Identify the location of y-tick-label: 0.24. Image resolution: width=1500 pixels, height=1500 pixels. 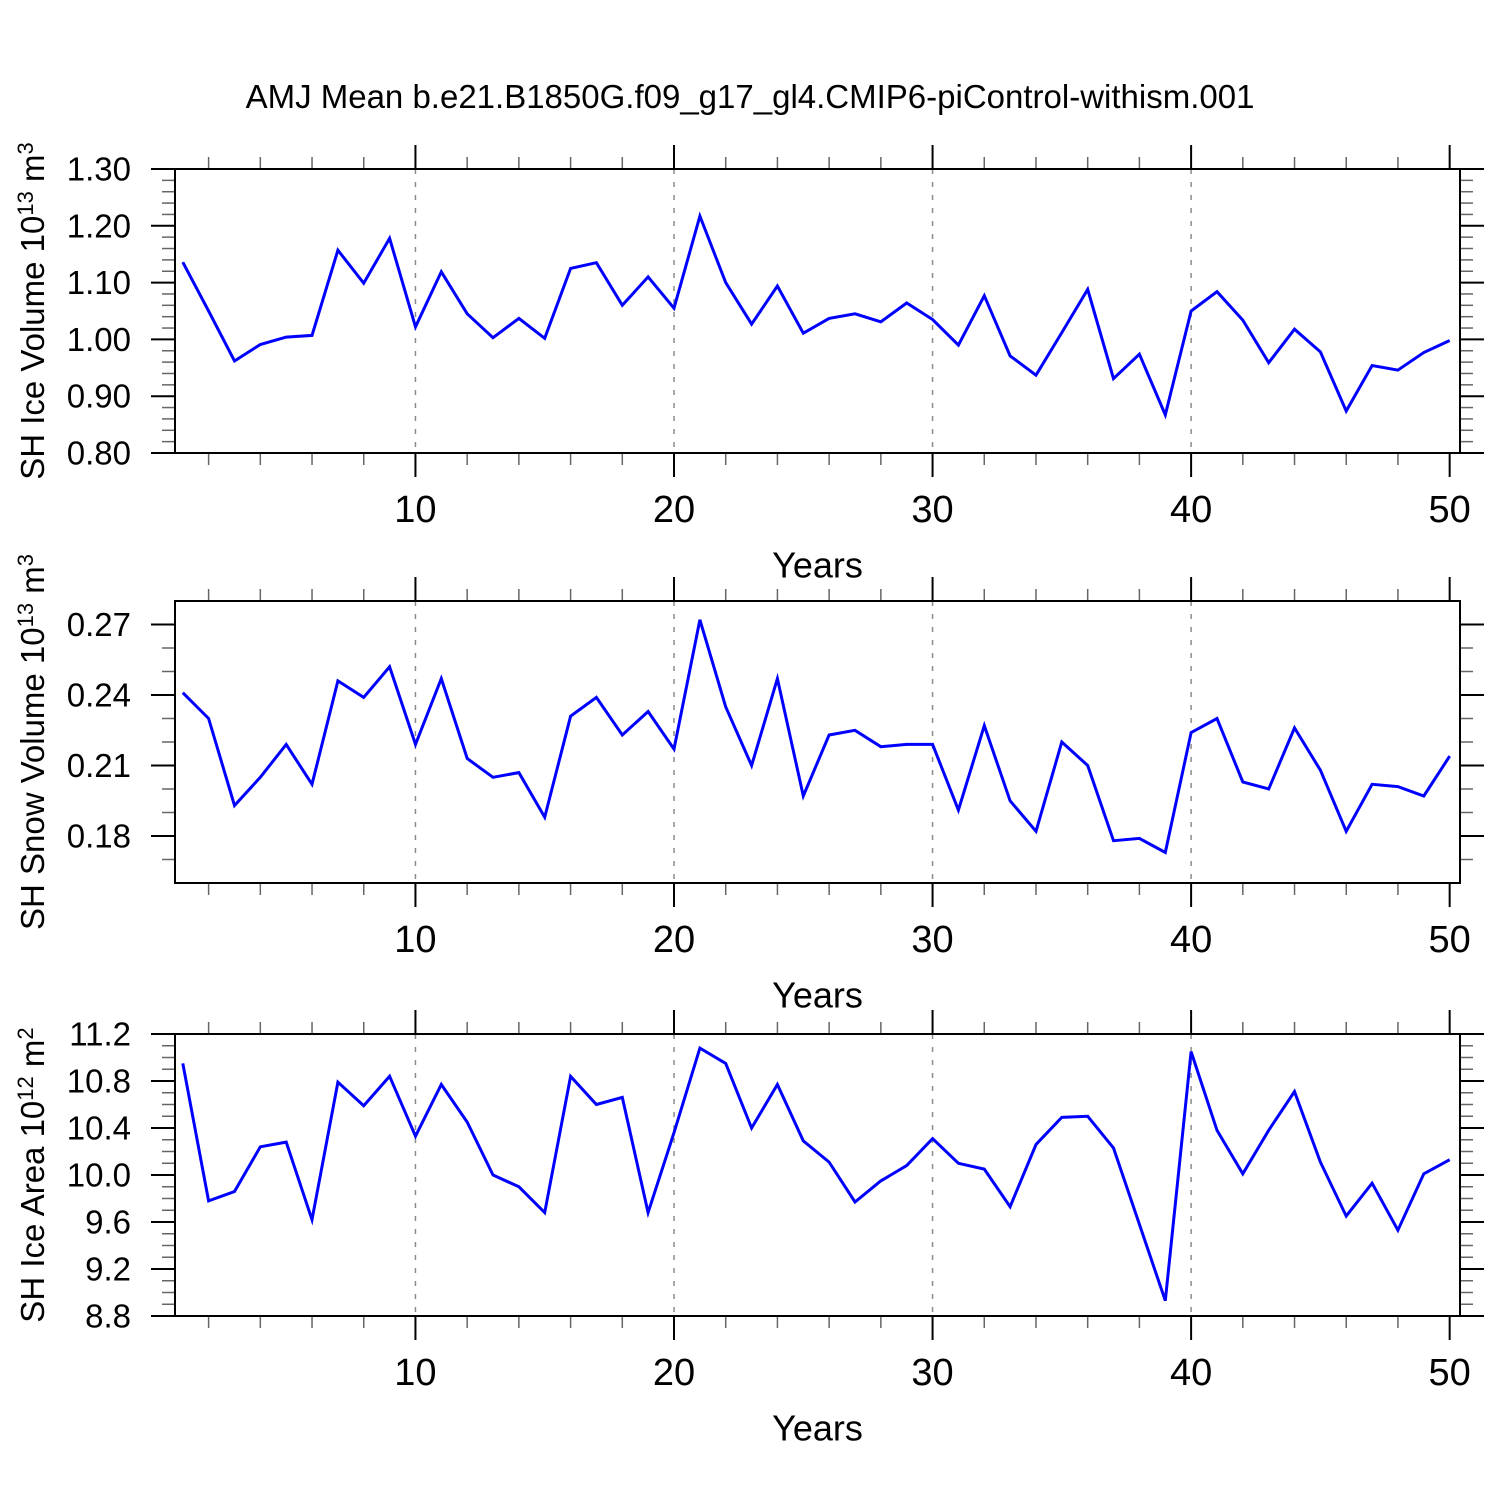
(99, 695).